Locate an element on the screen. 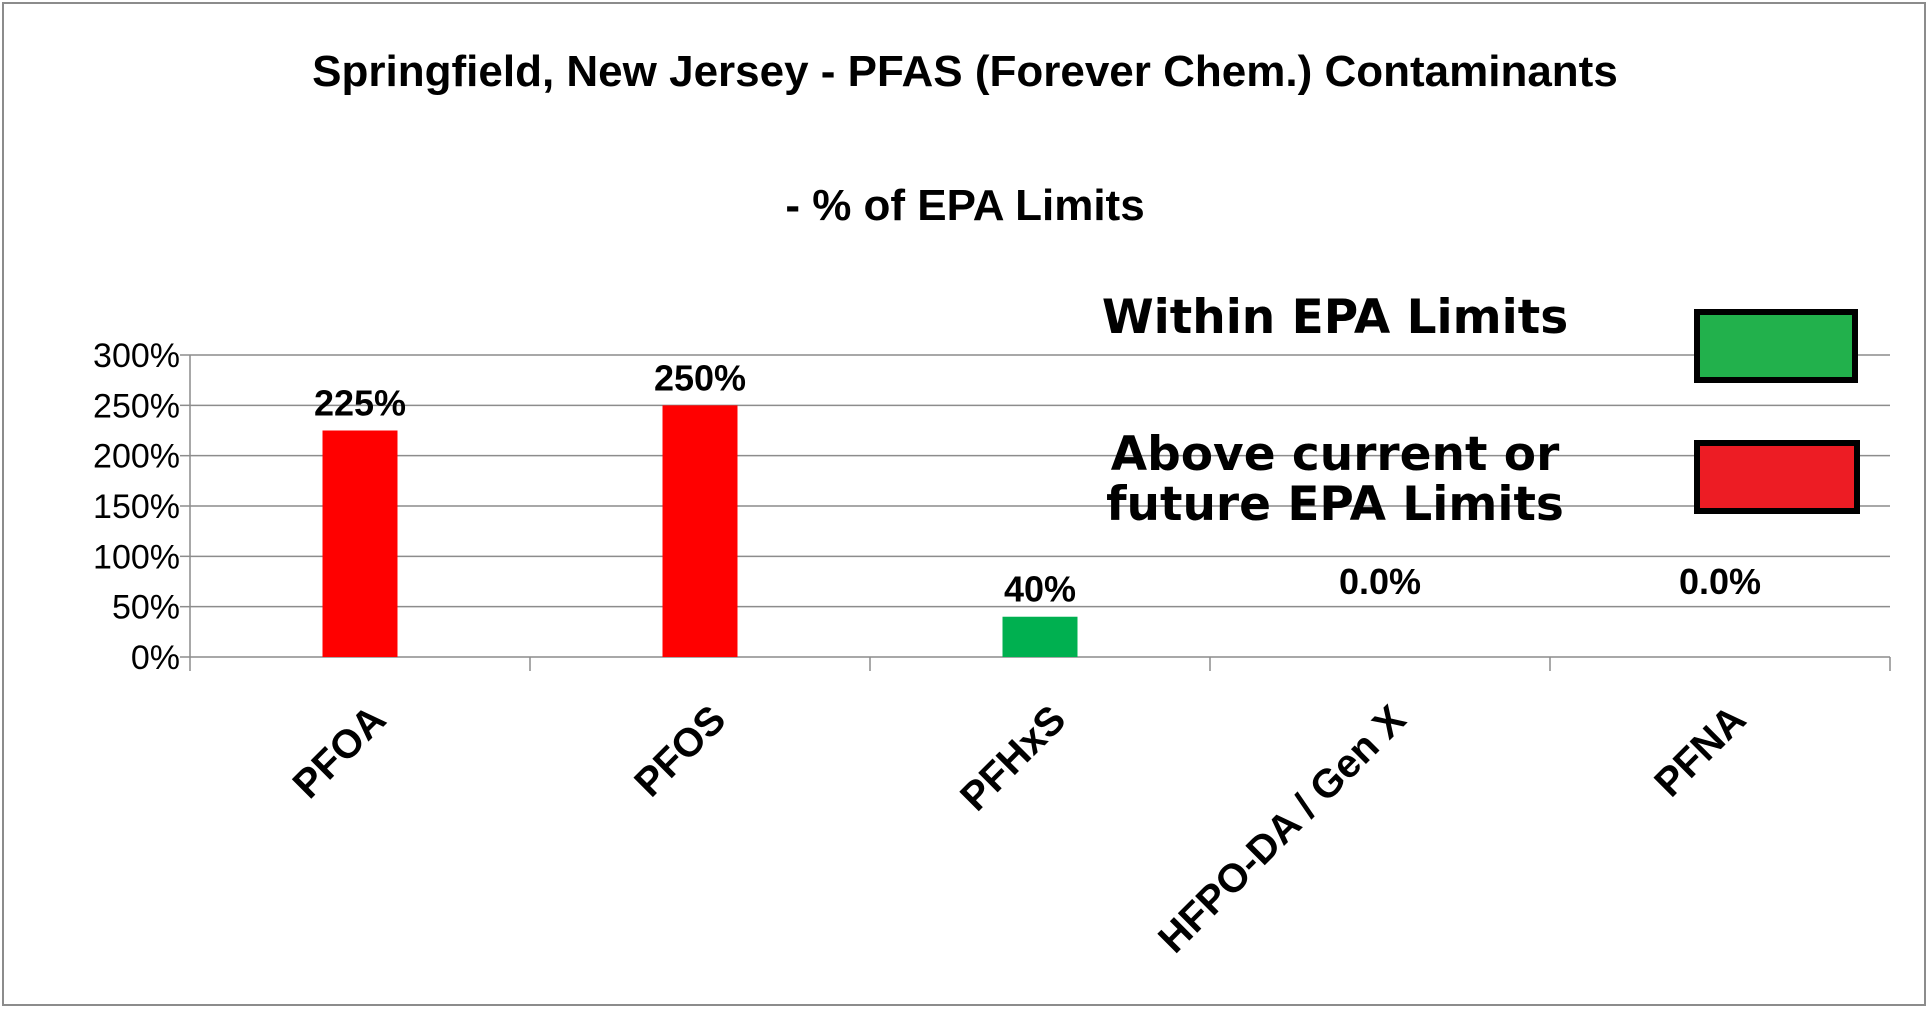  bar-pfos is located at coordinates (700, 531).